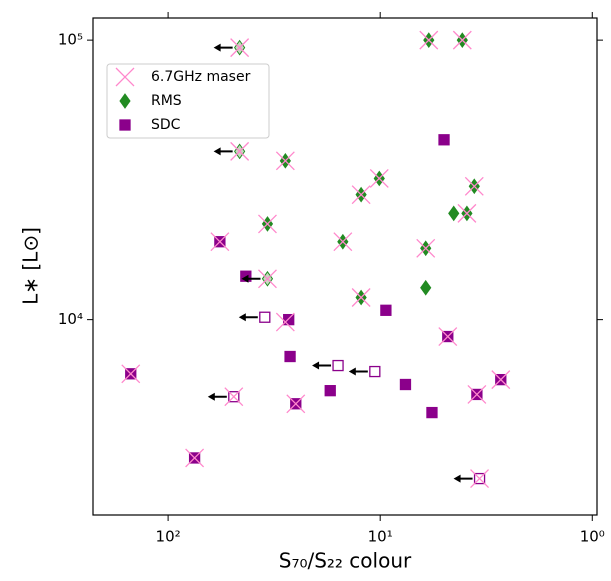  Describe the element at coordinates (70, 40) in the screenshot. I see `y-tick-label: 10⁵` at that location.